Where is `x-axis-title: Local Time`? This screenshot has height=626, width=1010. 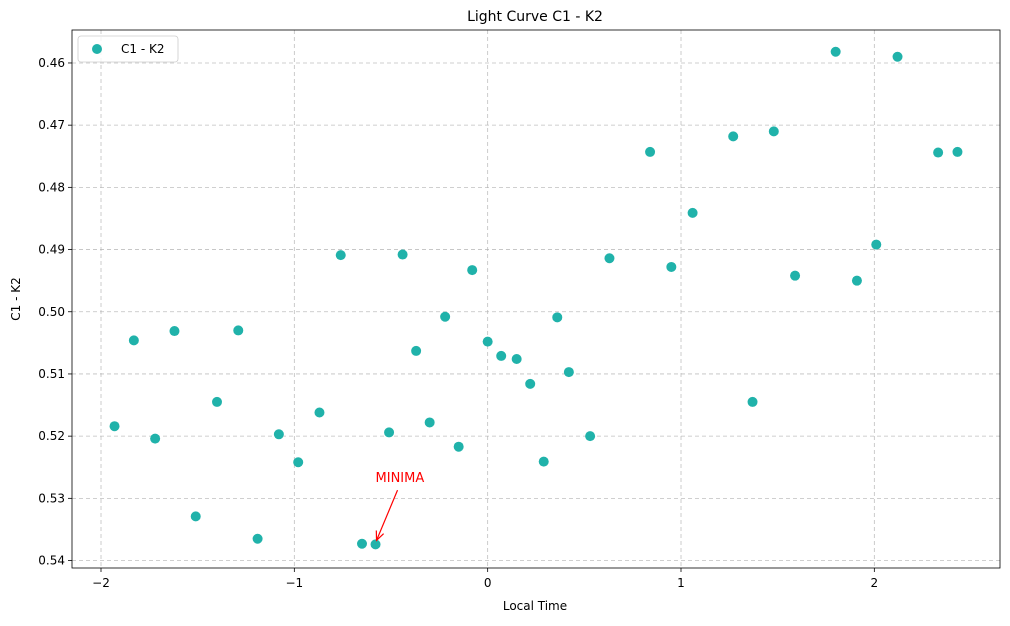
x-axis-title: Local Time is located at coordinates (535, 606).